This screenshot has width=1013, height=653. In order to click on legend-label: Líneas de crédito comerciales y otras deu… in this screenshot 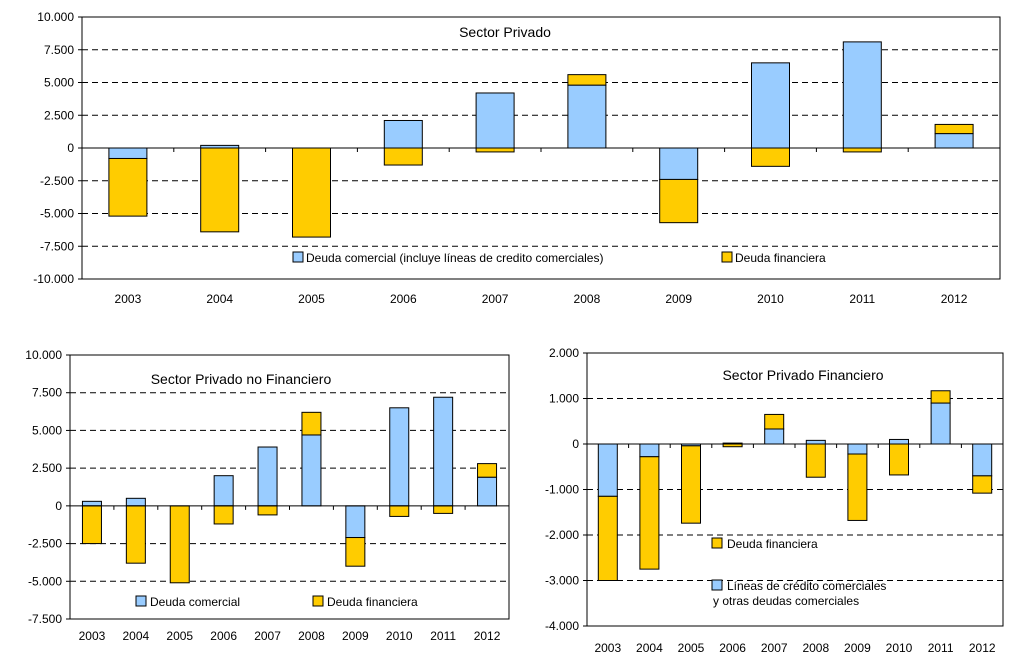, I will do `click(799, 593)`.